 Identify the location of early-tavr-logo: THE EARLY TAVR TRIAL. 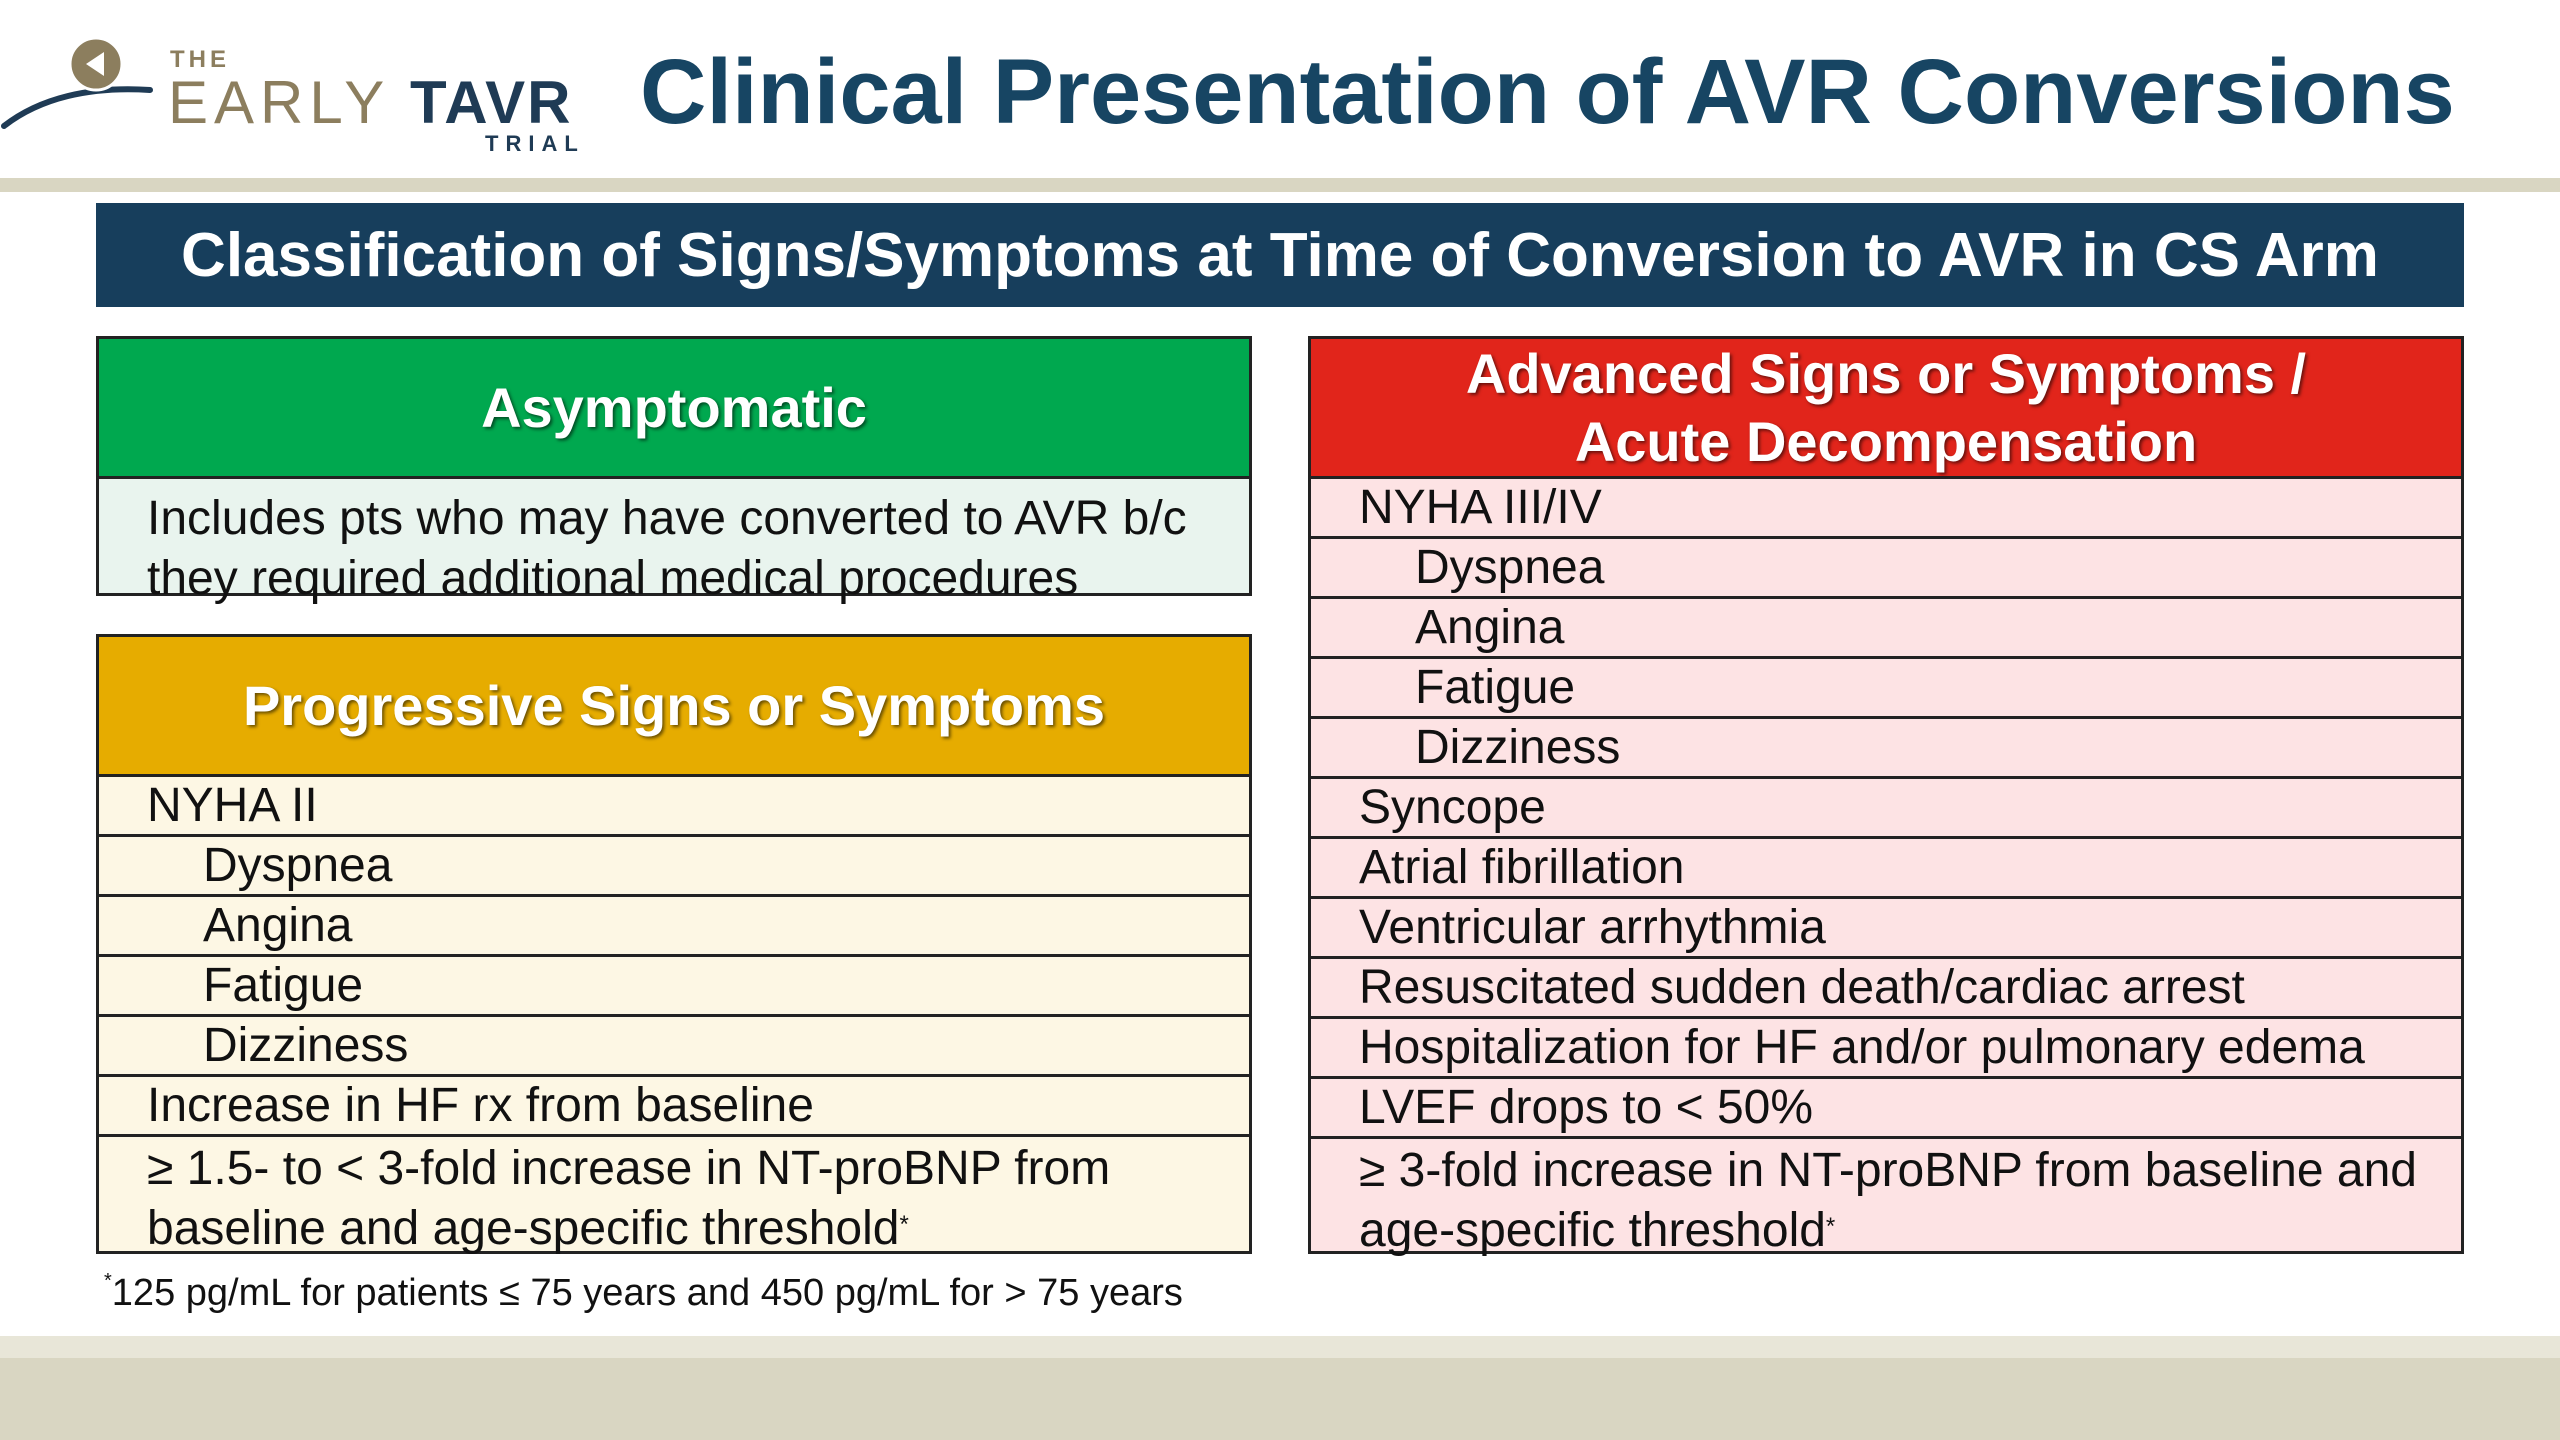
(300, 93).